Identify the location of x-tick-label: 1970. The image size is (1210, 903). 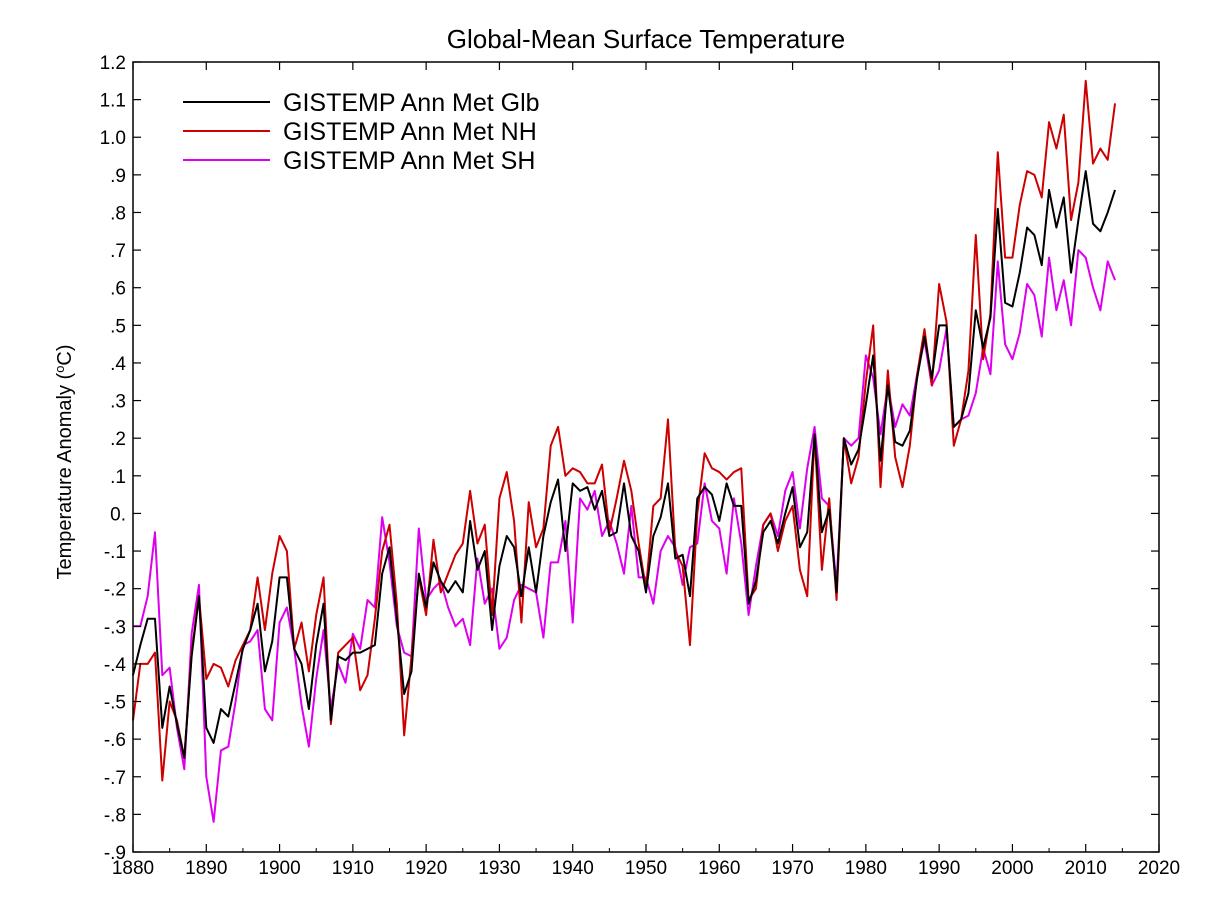
(792, 868).